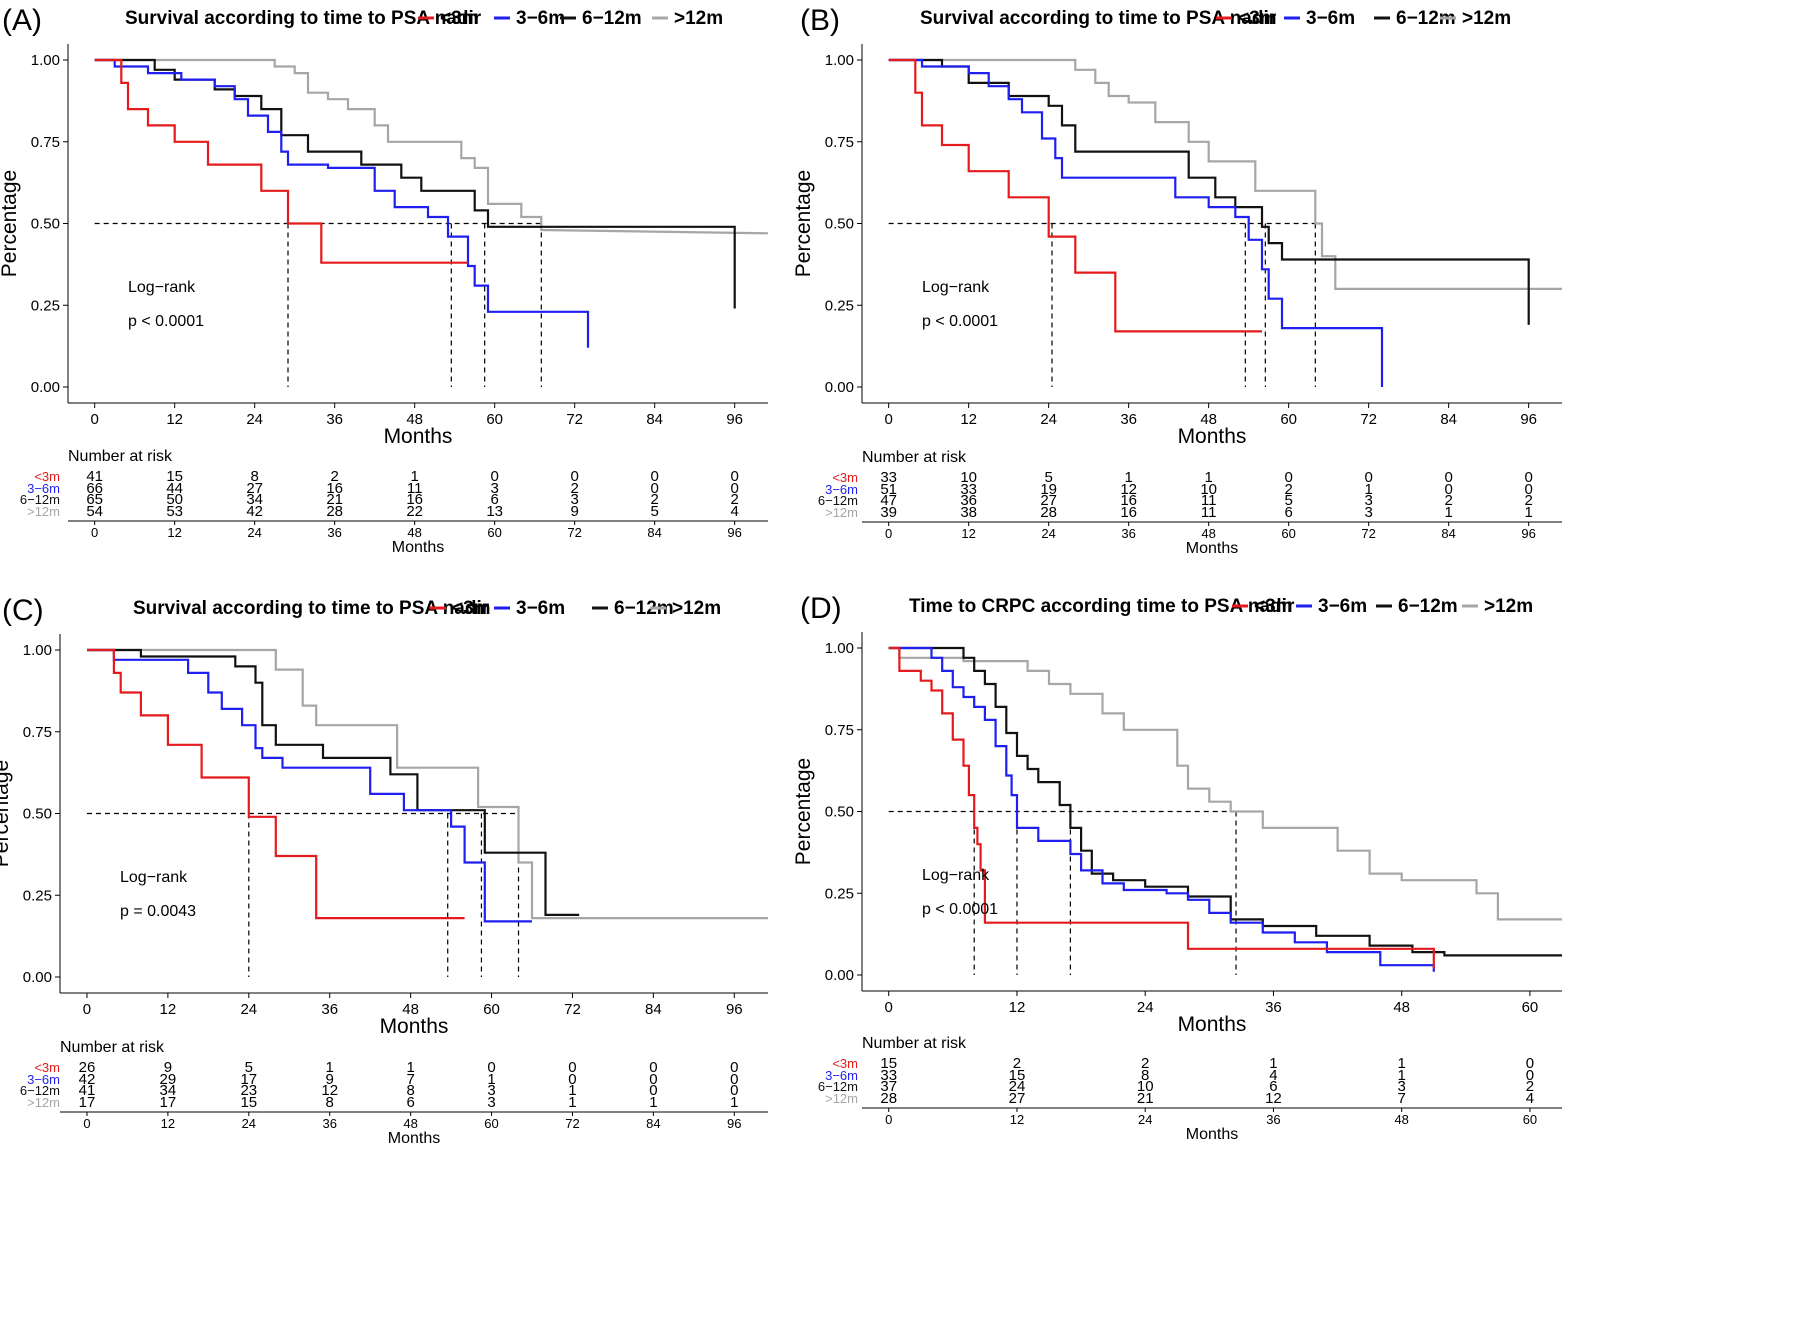  I want to click on risk-count: 24, so click(1017, 1086).